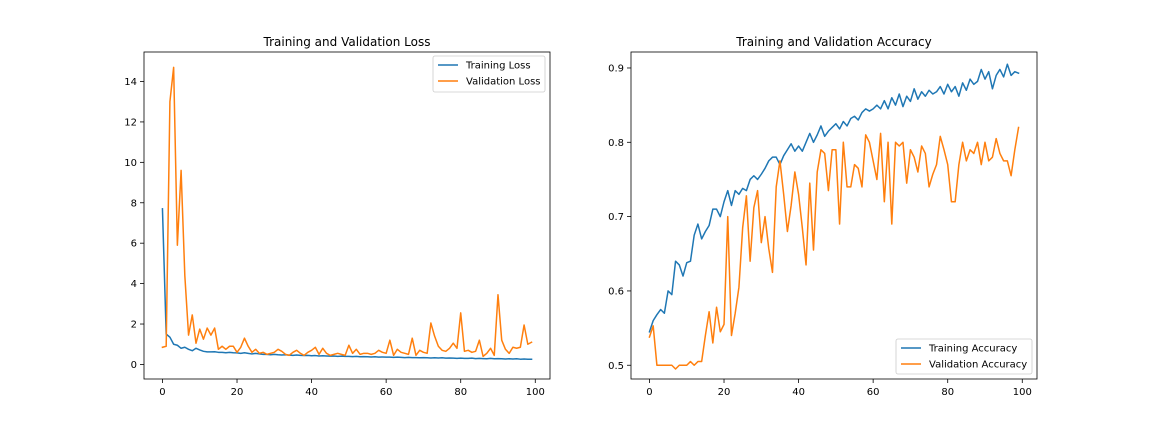 The image size is (1152, 432). What do you see at coordinates (616, 217) in the screenshot?
I see `accuracy-y-tick-label: 0.7` at bounding box center [616, 217].